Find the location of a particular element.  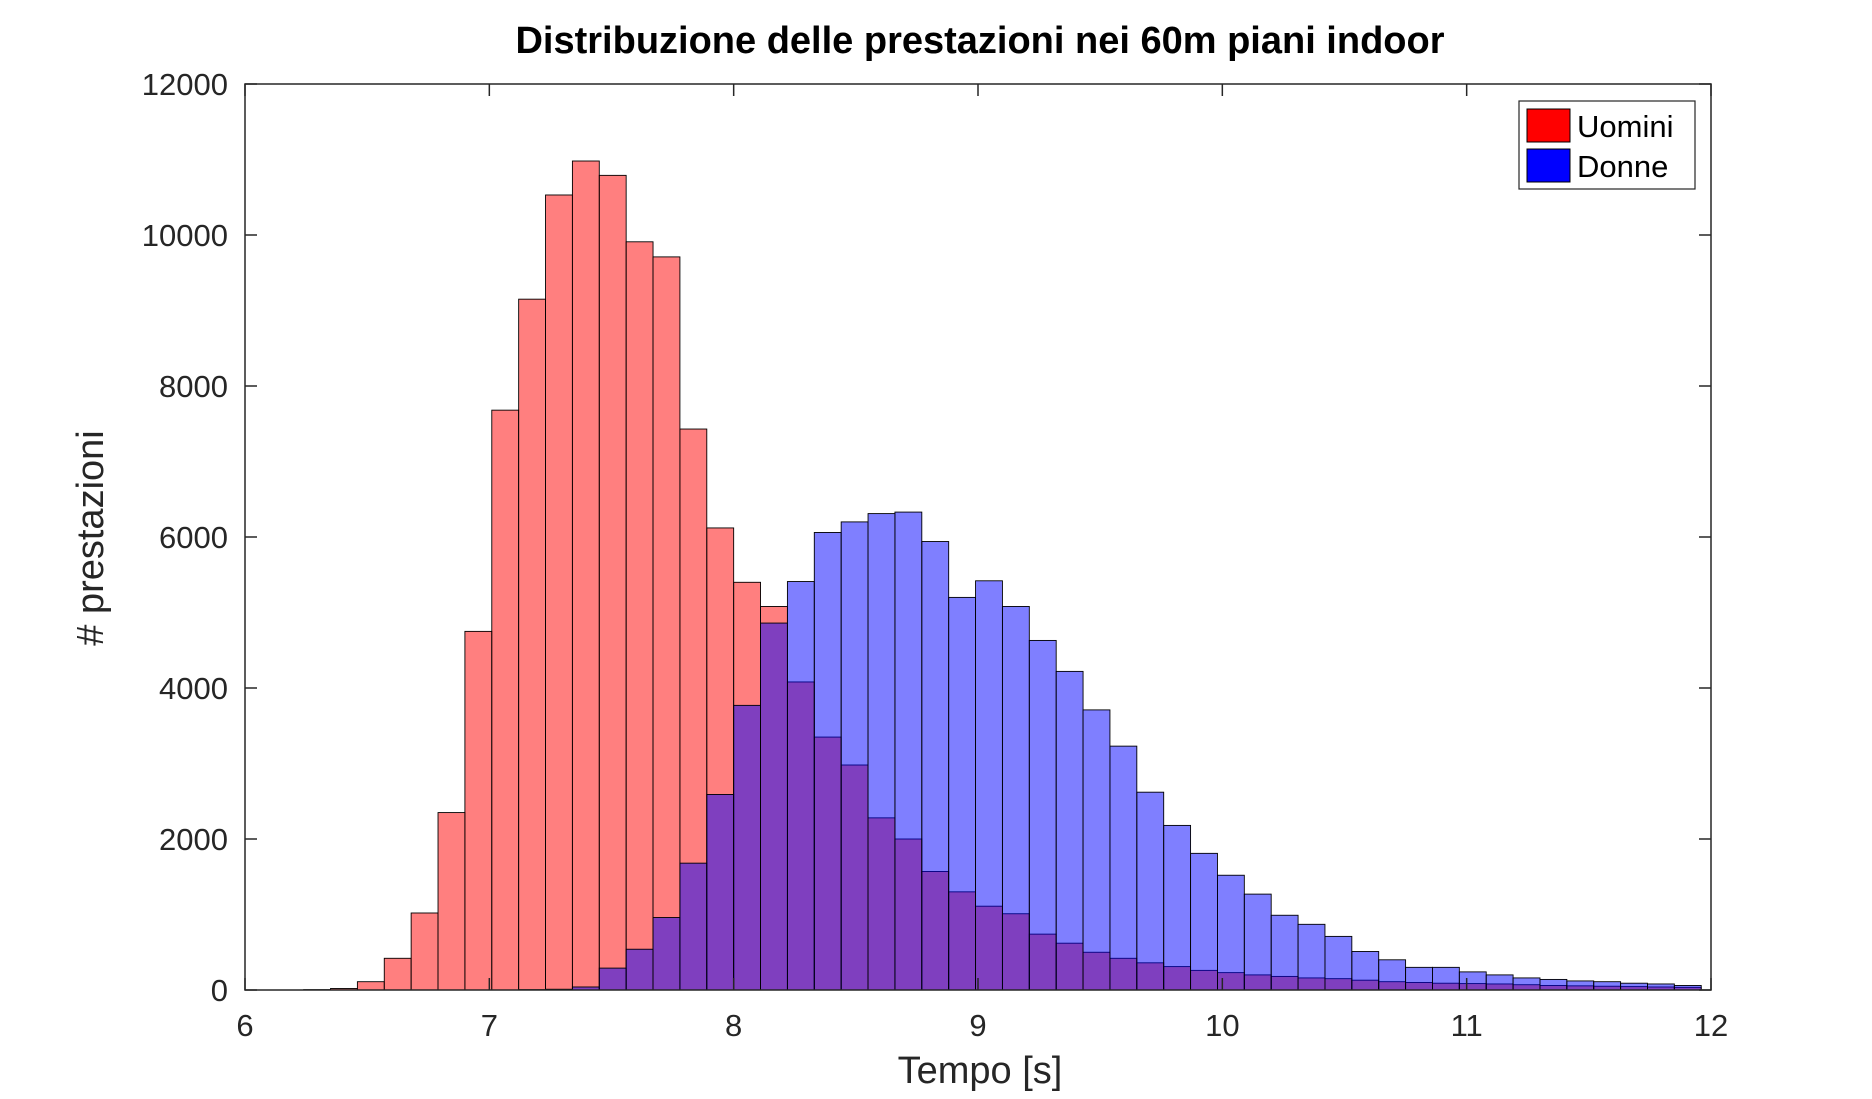

y-tick-label-1: 2000 is located at coordinates (193, 839).